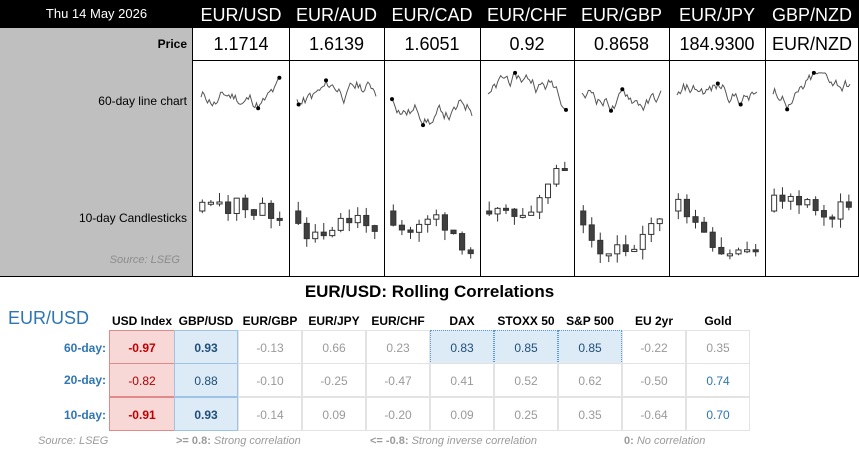 This screenshot has height=450, width=859. Describe the element at coordinates (462, 380) in the screenshot. I see `corr-cell: 0.41` at that location.